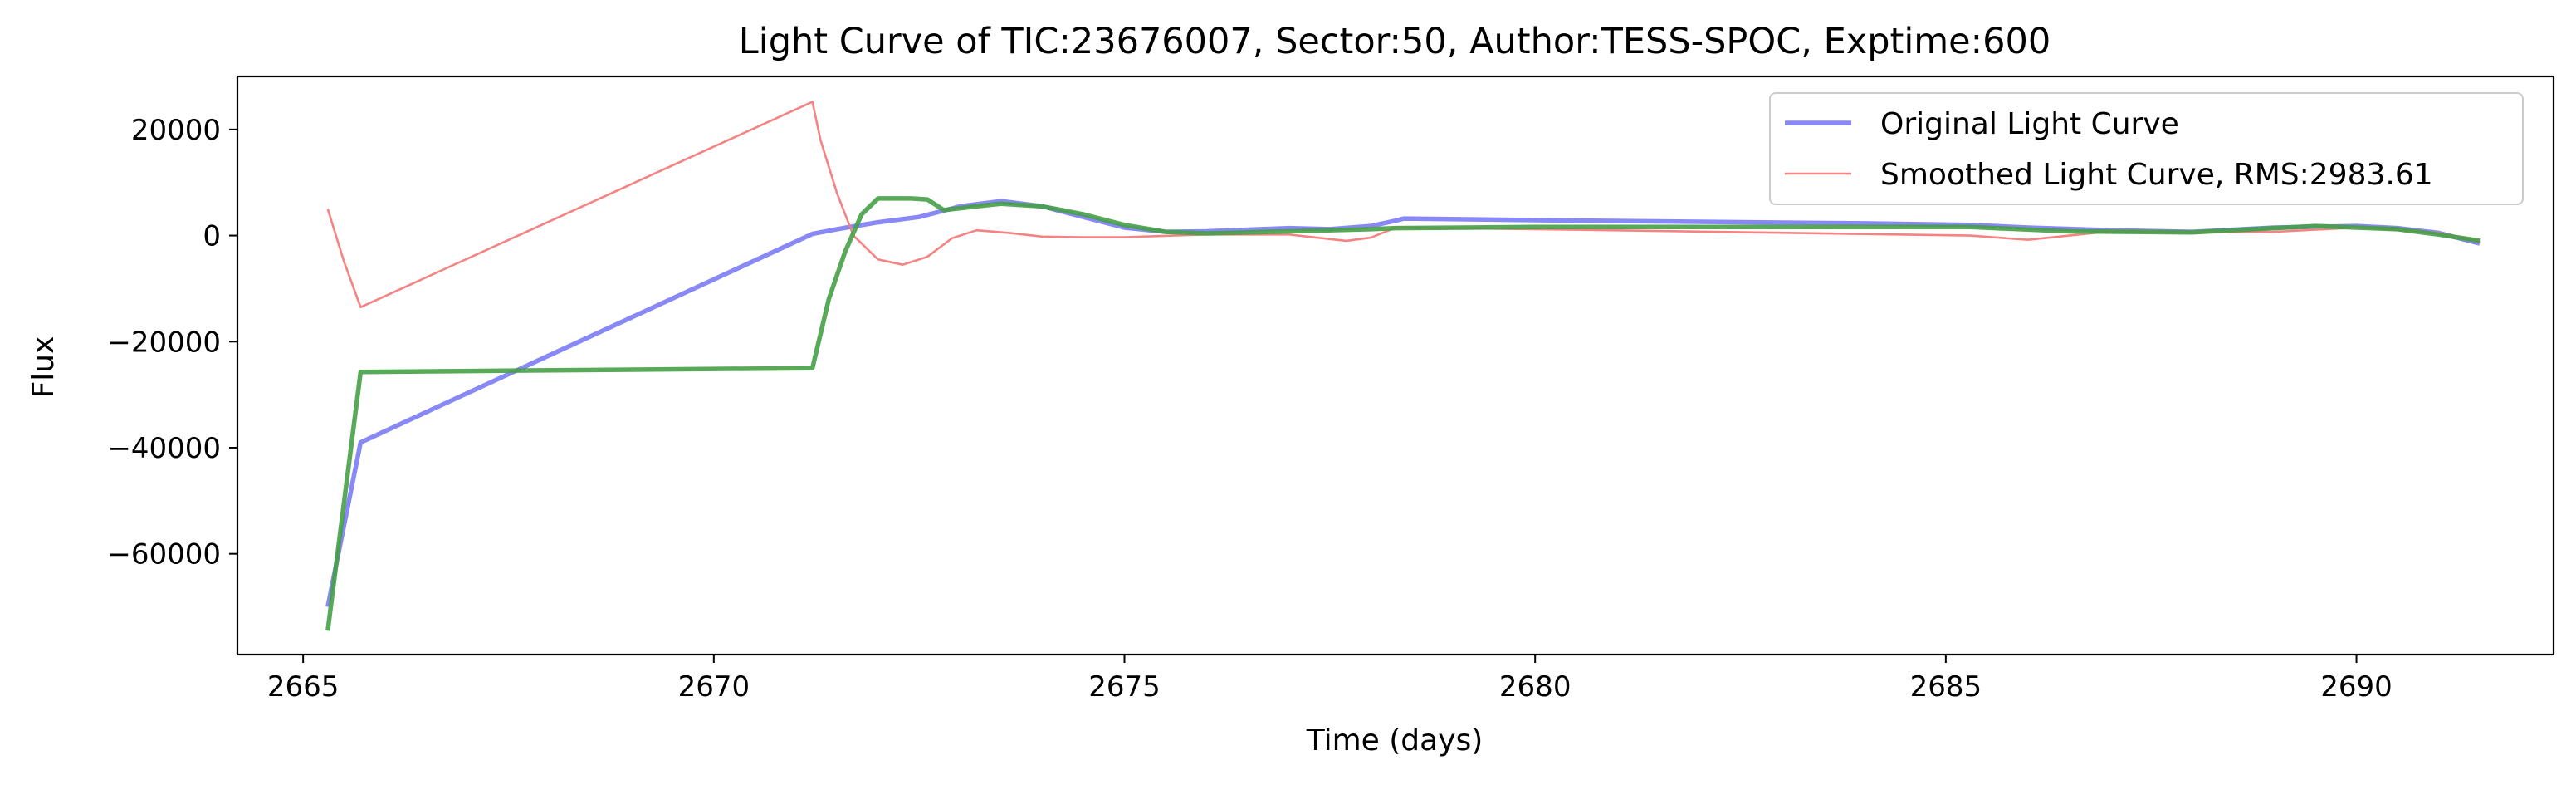  I want to click on y-axis-ticks: 20000 0 −20000 −40000 −60000, so click(172, 343).